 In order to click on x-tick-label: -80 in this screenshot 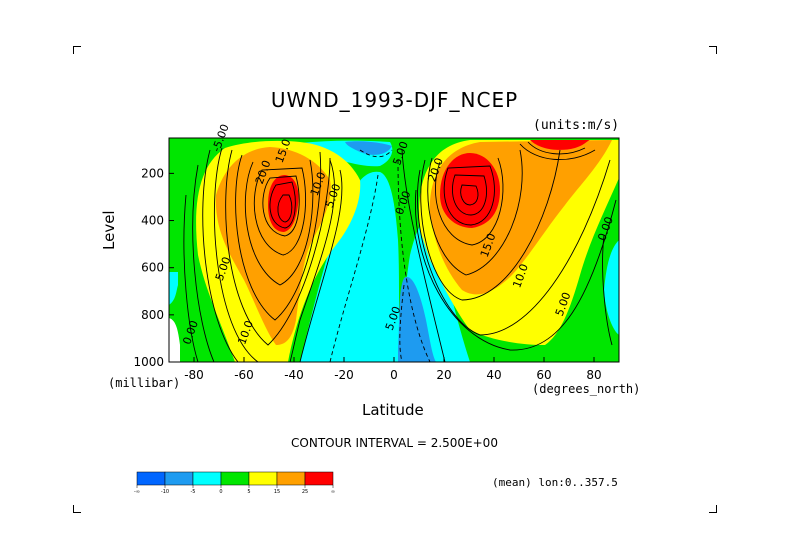, I will do `click(194, 375)`.